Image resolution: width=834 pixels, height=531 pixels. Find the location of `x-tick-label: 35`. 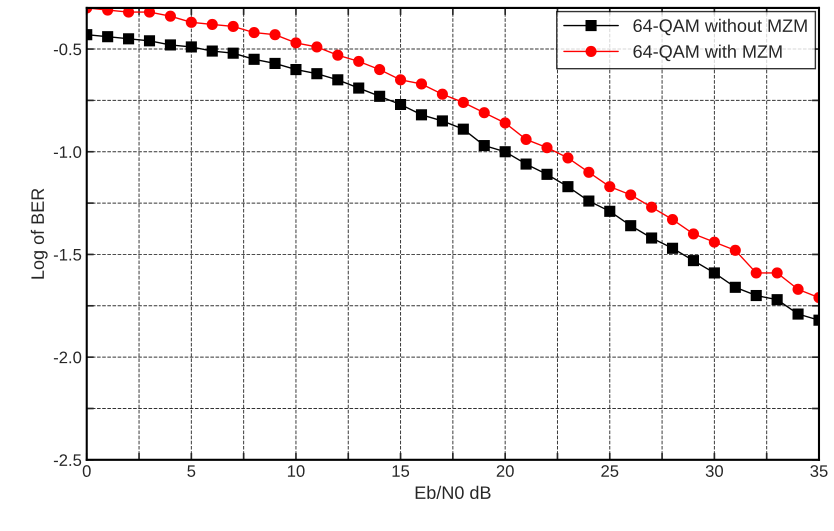

x-tick-label: 35 is located at coordinates (819, 471).